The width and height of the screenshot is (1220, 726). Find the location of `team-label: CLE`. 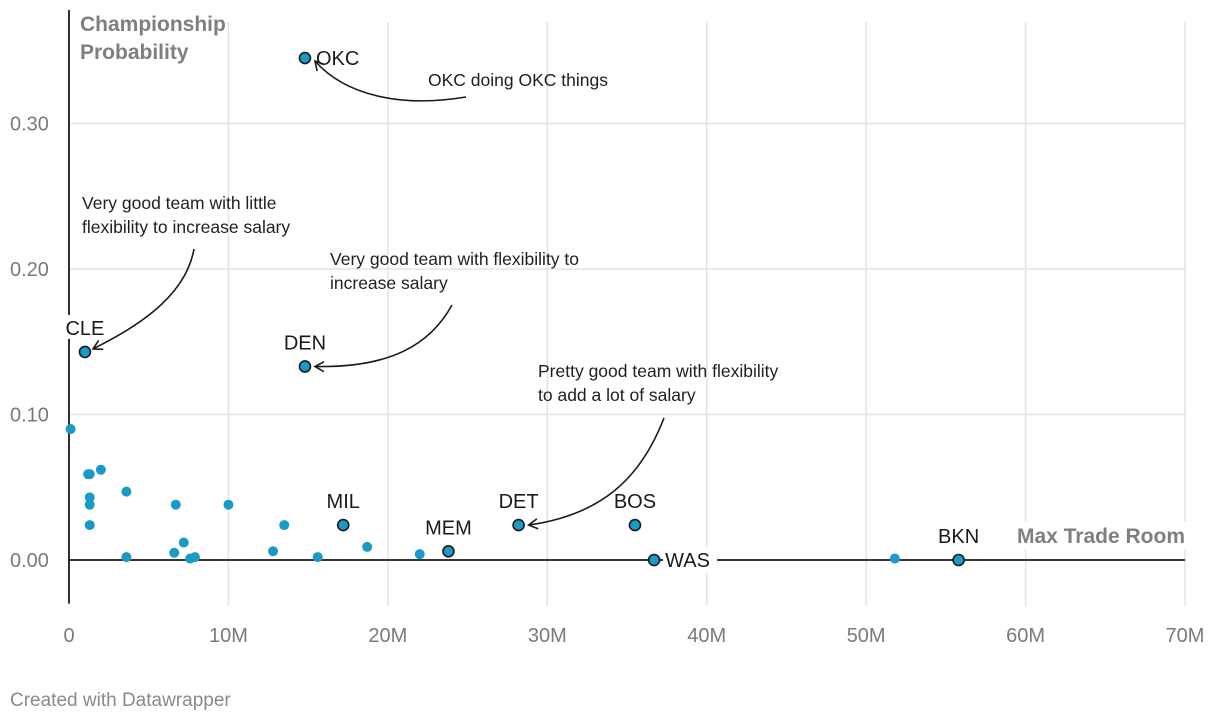

team-label: CLE is located at coordinates (84, 329).